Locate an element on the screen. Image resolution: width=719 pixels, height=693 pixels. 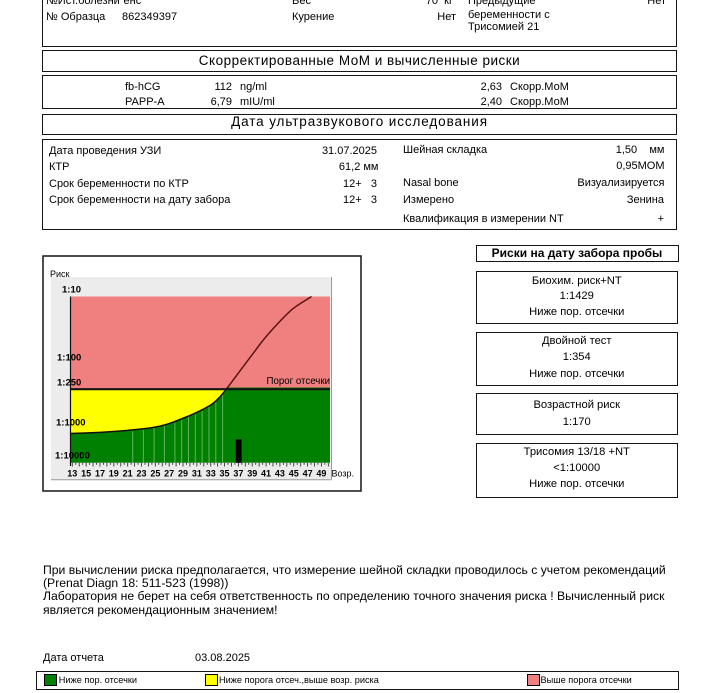
svg-text: 35 is located at coordinates (225, 474).